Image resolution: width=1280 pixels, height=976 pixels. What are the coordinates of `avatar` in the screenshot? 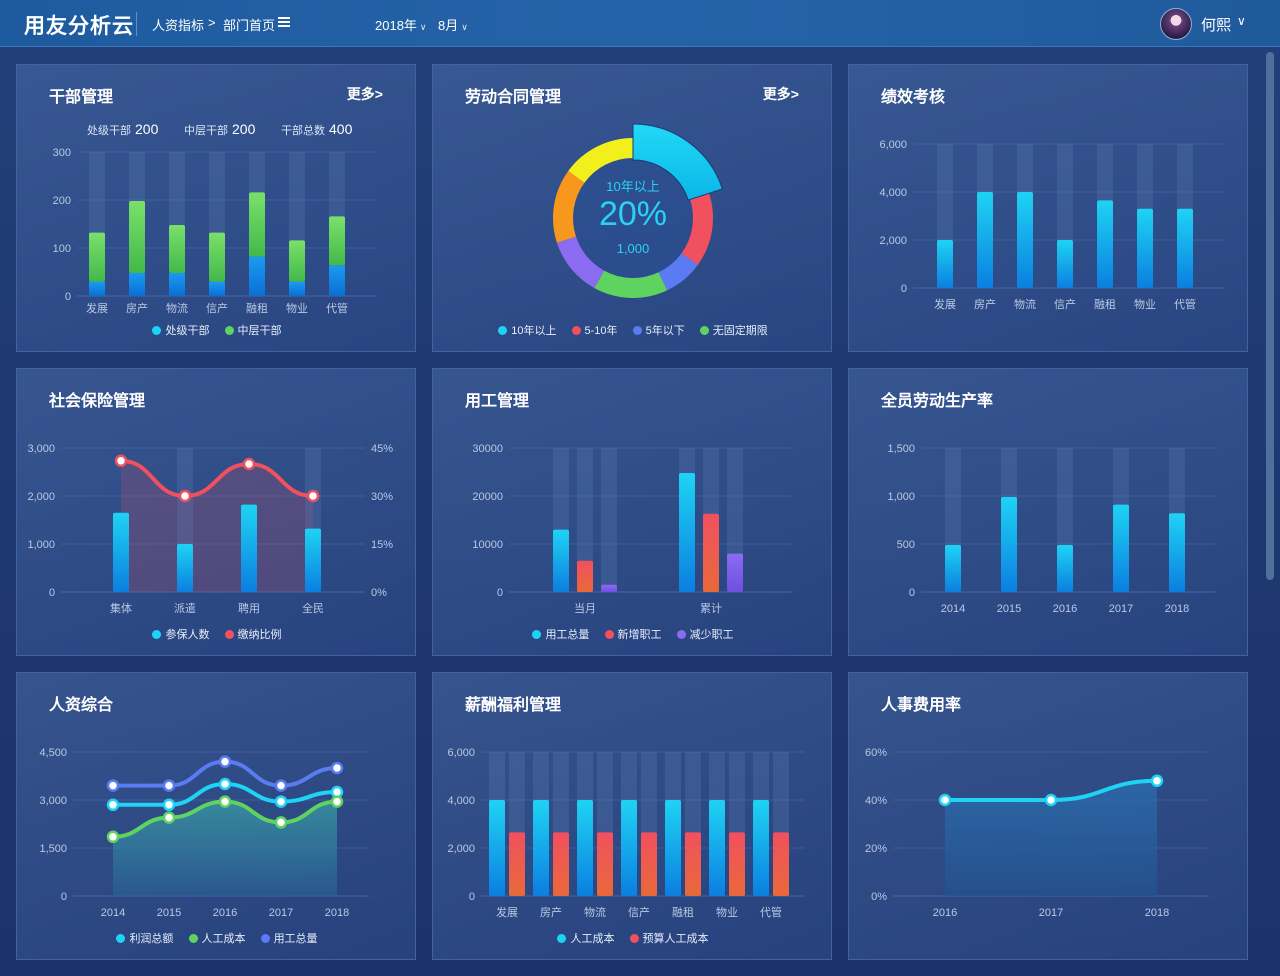 It's located at (1176, 24).